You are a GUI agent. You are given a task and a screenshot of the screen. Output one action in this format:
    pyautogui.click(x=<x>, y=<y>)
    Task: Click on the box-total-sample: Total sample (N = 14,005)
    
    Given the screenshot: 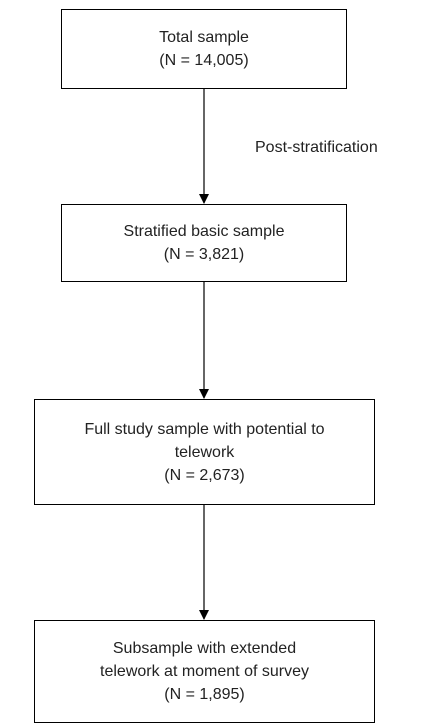 What is the action you would take?
    pyautogui.click(x=204, y=49)
    